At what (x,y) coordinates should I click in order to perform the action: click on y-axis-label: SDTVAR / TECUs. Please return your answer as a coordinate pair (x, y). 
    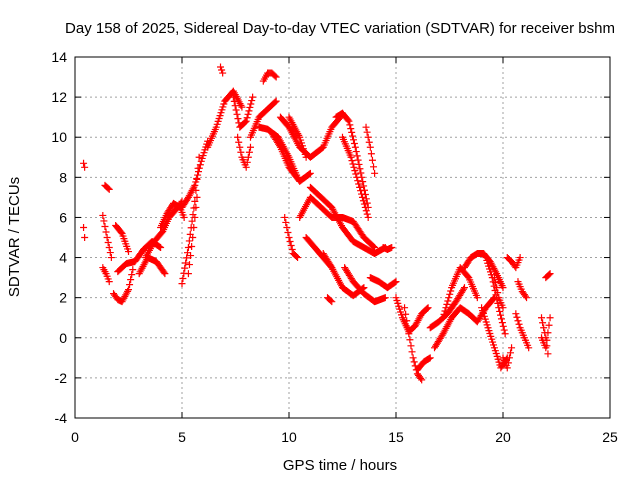
    Looking at the image, I should click on (14, 237).